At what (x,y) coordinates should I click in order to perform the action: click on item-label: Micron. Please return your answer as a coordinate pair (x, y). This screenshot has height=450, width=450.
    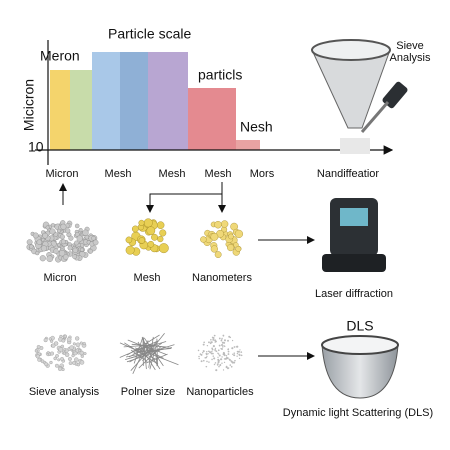
    Looking at the image, I should click on (59, 278).